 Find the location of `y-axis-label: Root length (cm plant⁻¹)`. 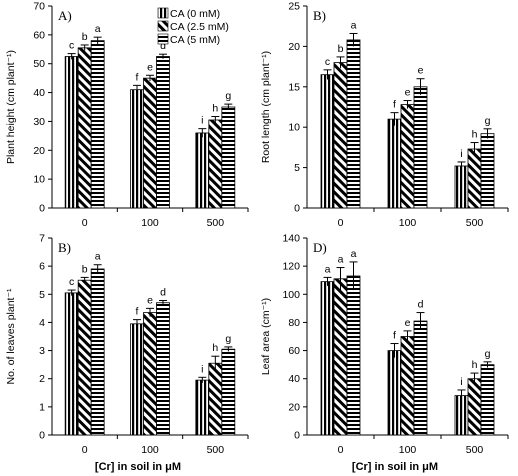

y-axis-label: Root length (cm plant⁻¹) is located at coordinates (266, 107).